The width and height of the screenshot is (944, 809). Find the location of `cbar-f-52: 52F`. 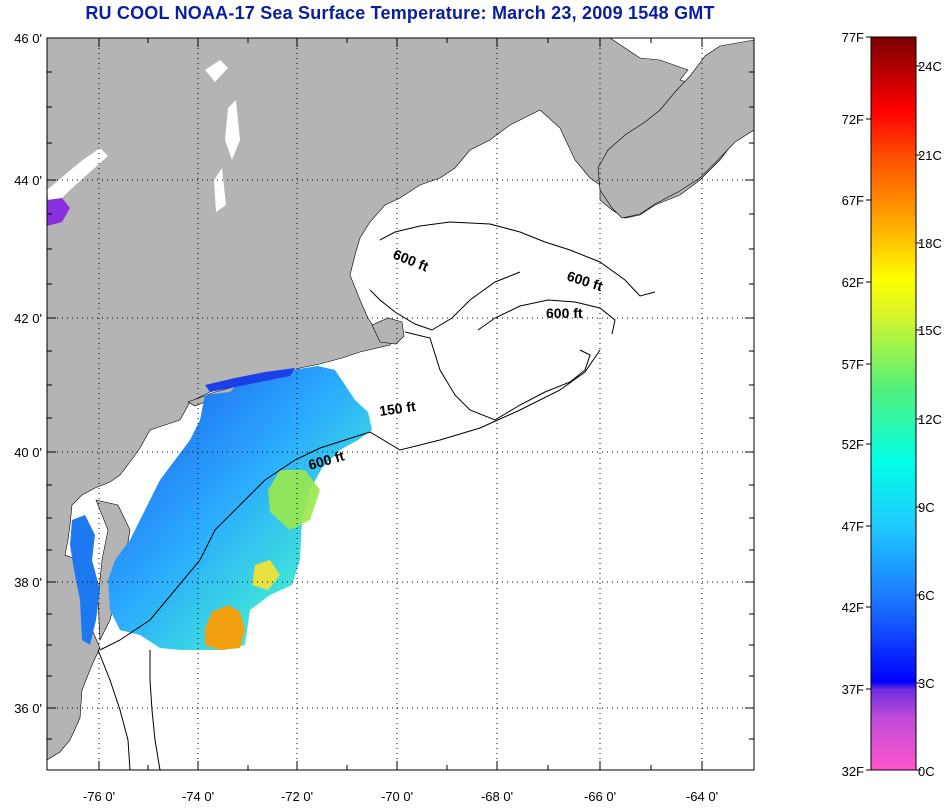

cbar-f-52: 52F is located at coordinates (853, 444).